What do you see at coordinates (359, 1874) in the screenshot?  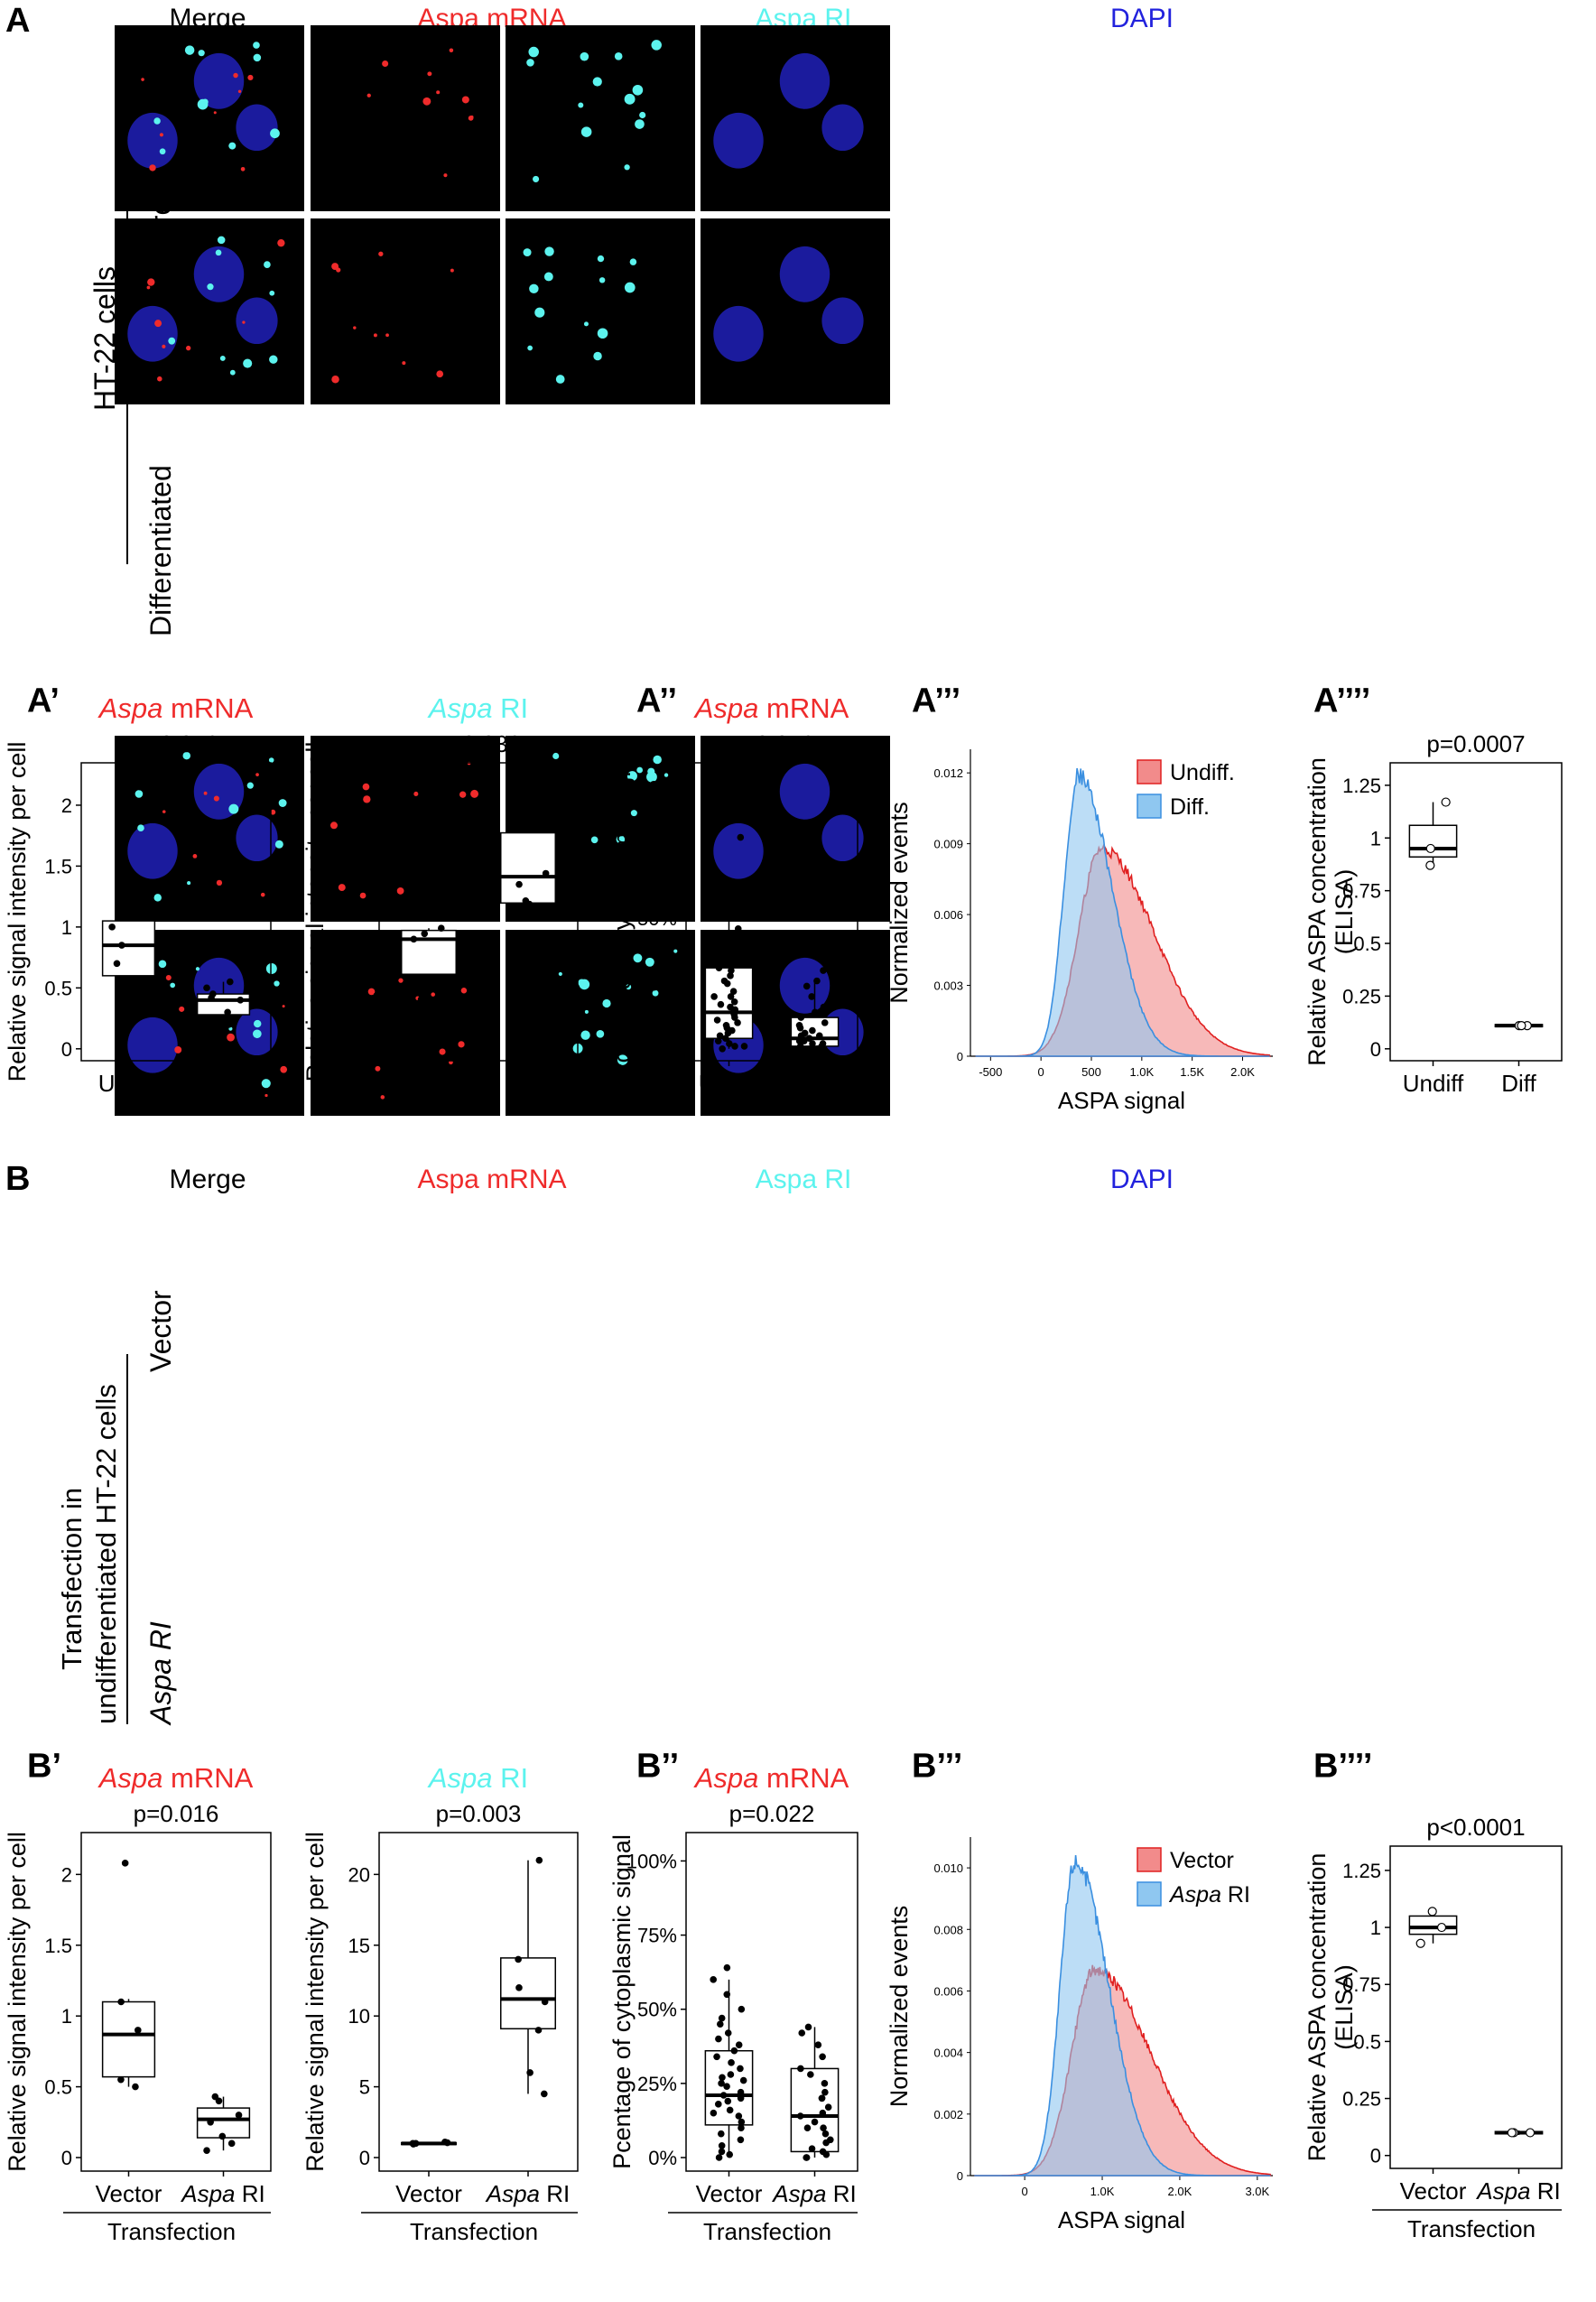 I see `y-tick-label: 20` at bounding box center [359, 1874].